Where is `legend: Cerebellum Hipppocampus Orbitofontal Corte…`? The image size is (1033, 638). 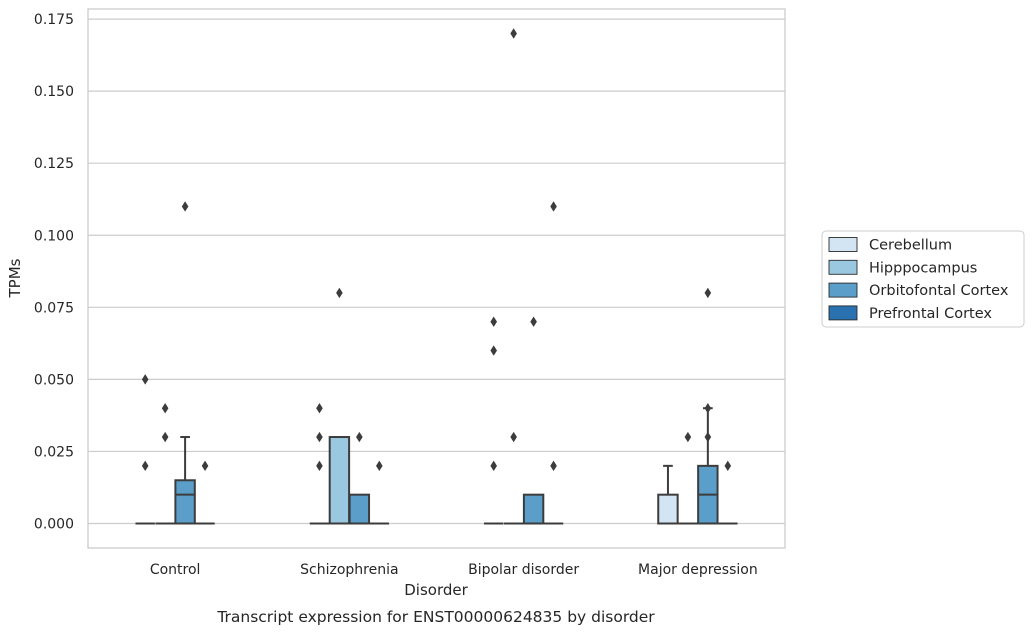 legend: Cerebellum Hipppocampus Orbitofontal Corte… is located at coordinates (923, 279).